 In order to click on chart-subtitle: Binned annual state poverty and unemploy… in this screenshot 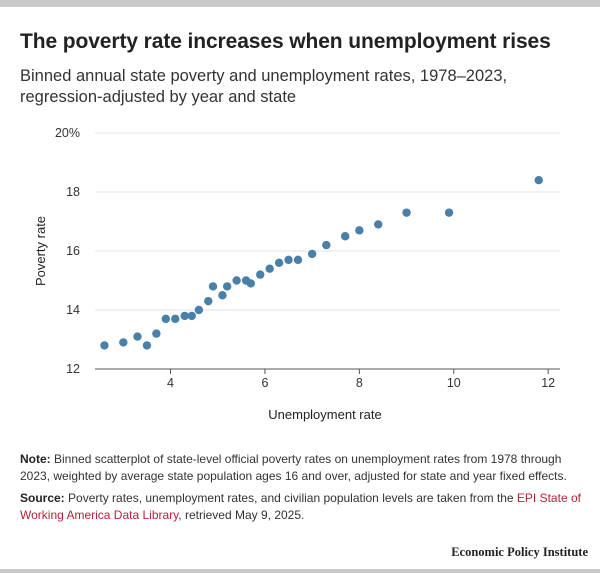, I will do `click(264, 86)`.